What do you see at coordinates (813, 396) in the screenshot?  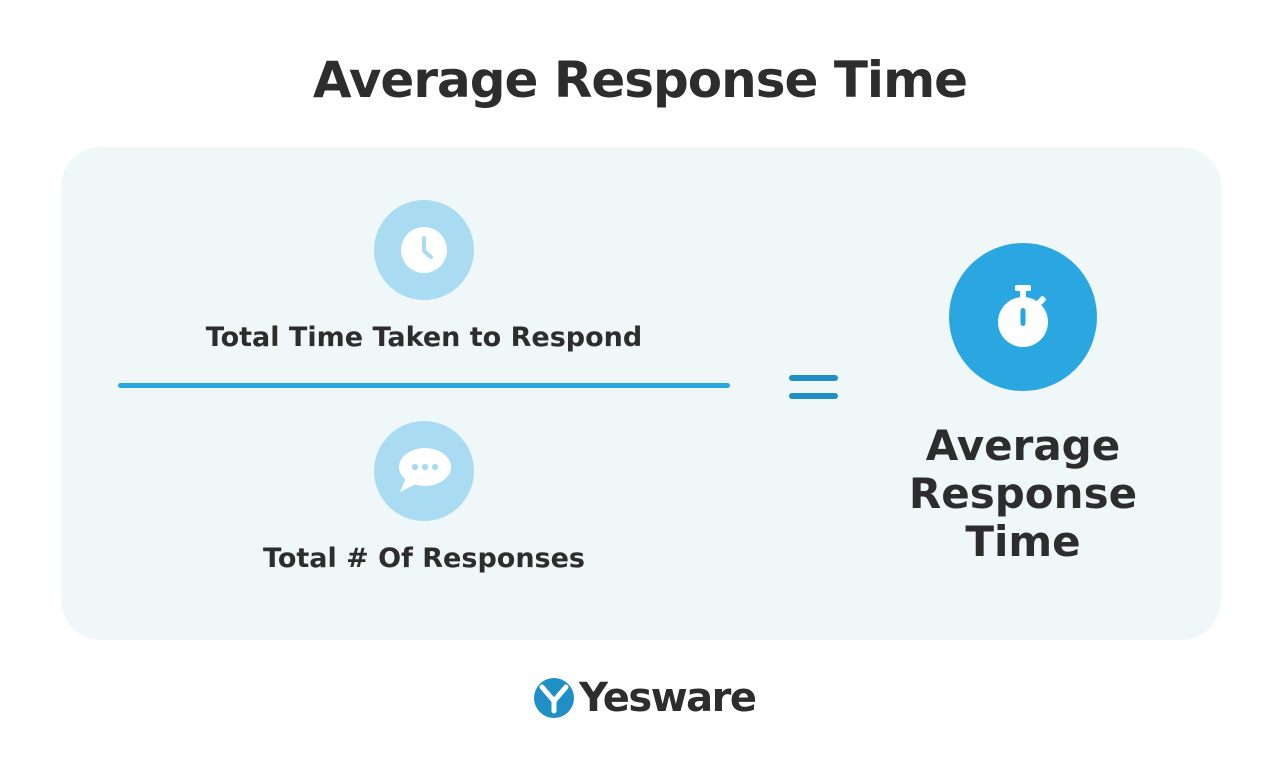 I see `equals-sign-bottom` at bounding box center [813, 396].